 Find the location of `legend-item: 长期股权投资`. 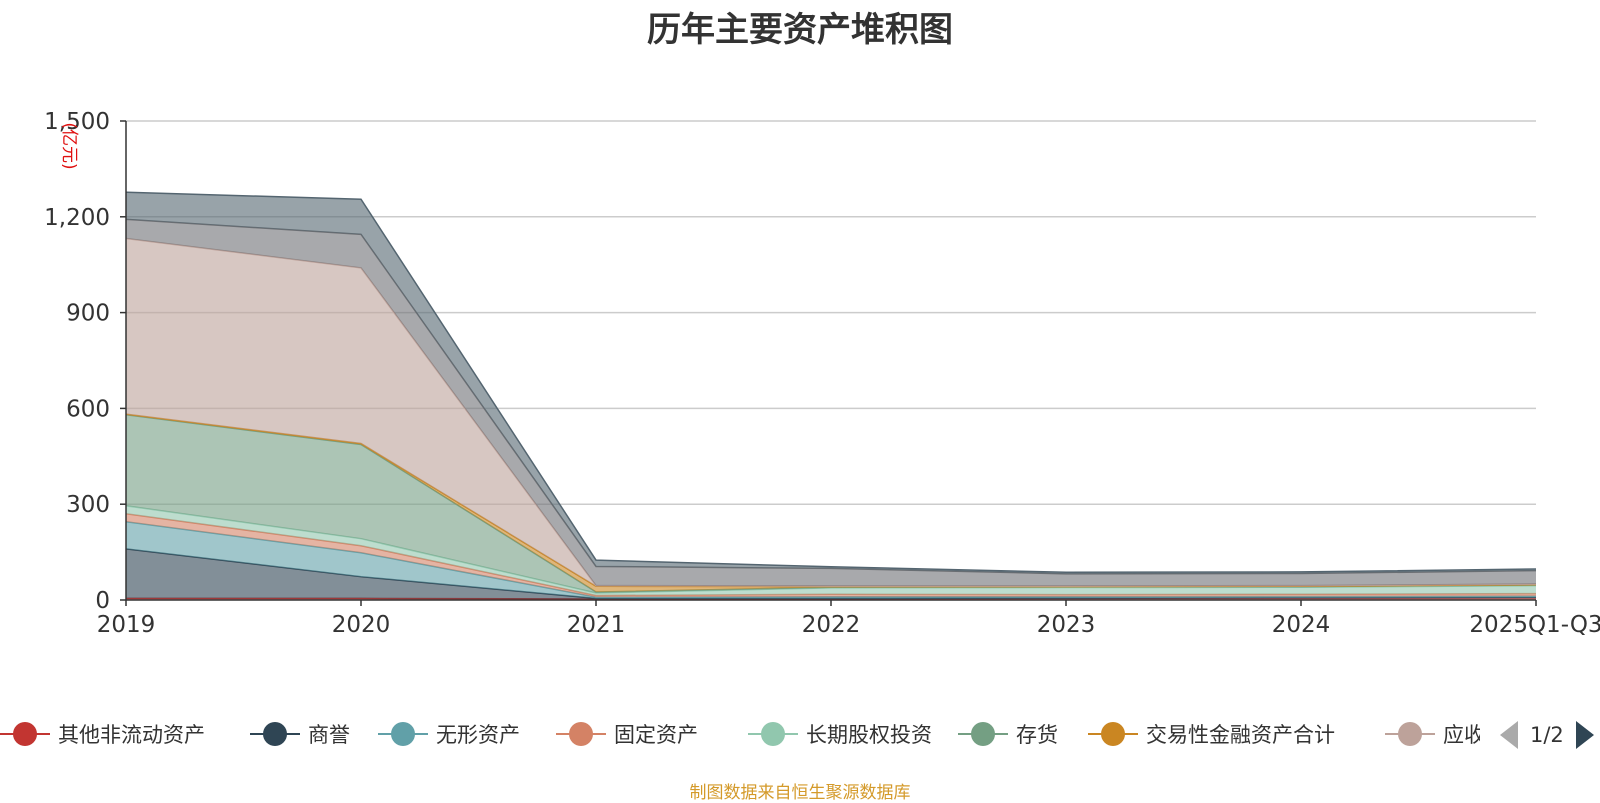

legend-item: 长期股权投资 is located at coordinates (840, 734).